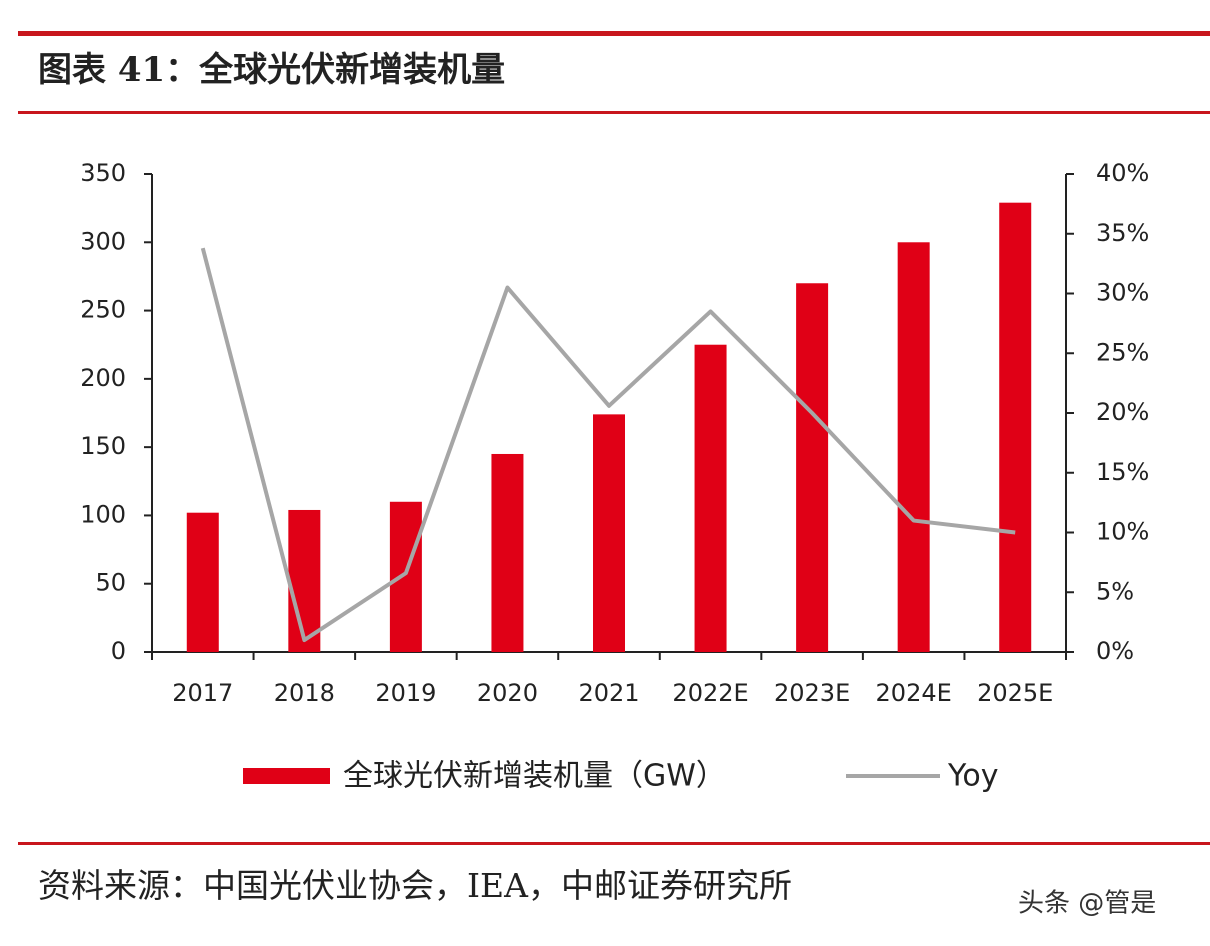 This screenshot has height=946, width=1210. Describe the element at coordinates (1122, 293) in the screenshot. I see `y2-tick-label: 30%` at that location.